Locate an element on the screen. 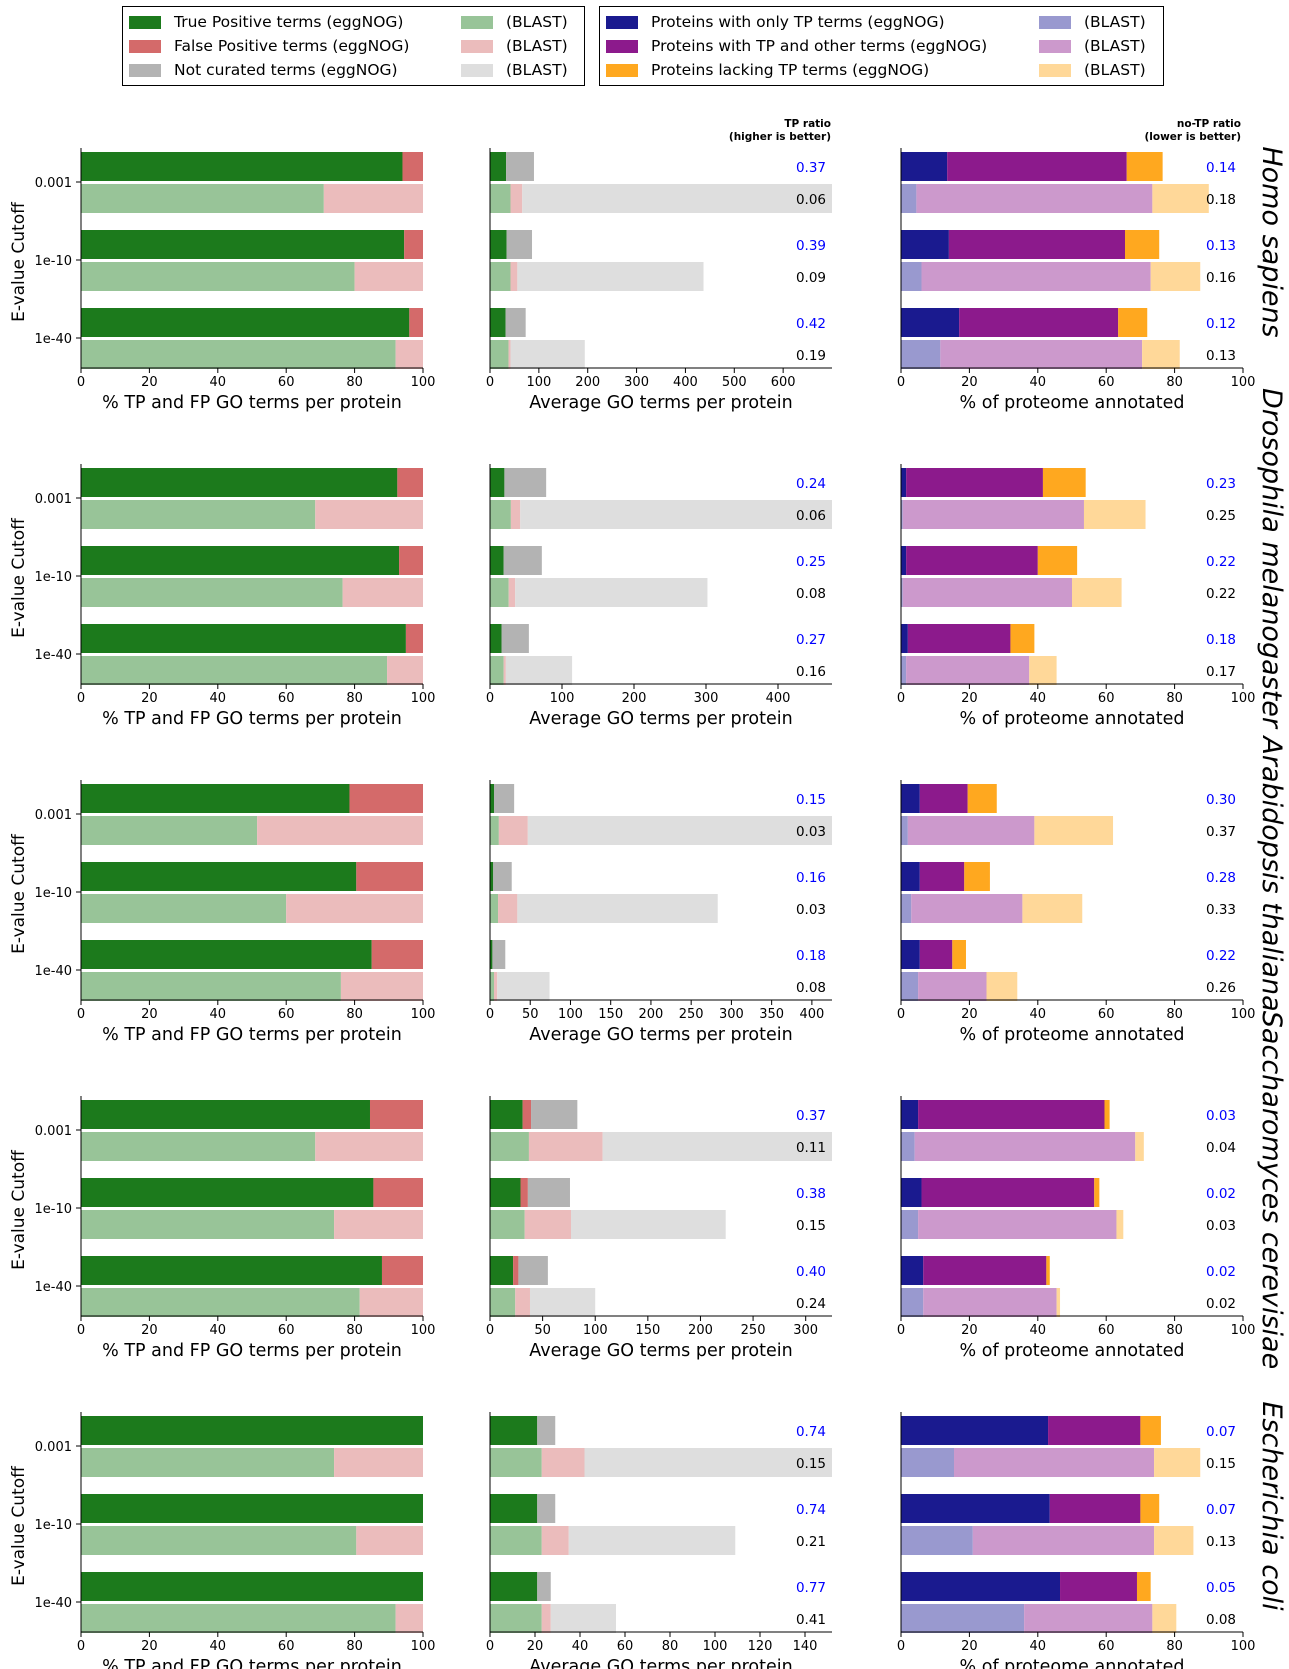  x-tick-label: 400 is located at coordinates (778, 698).